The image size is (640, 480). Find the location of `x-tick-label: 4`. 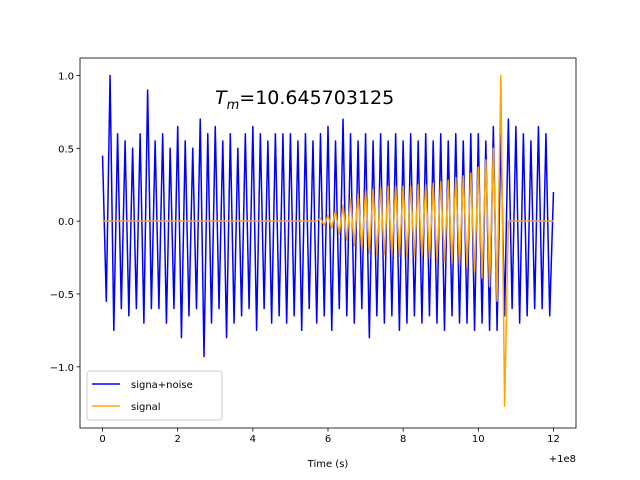

x-tick-label: 4 is located at coordinates (253, 439).